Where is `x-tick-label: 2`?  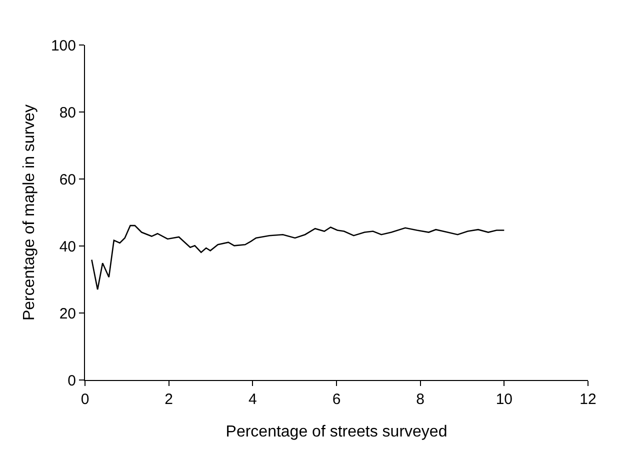
x-tick-label: 2 is located at coordinates (168, 399).